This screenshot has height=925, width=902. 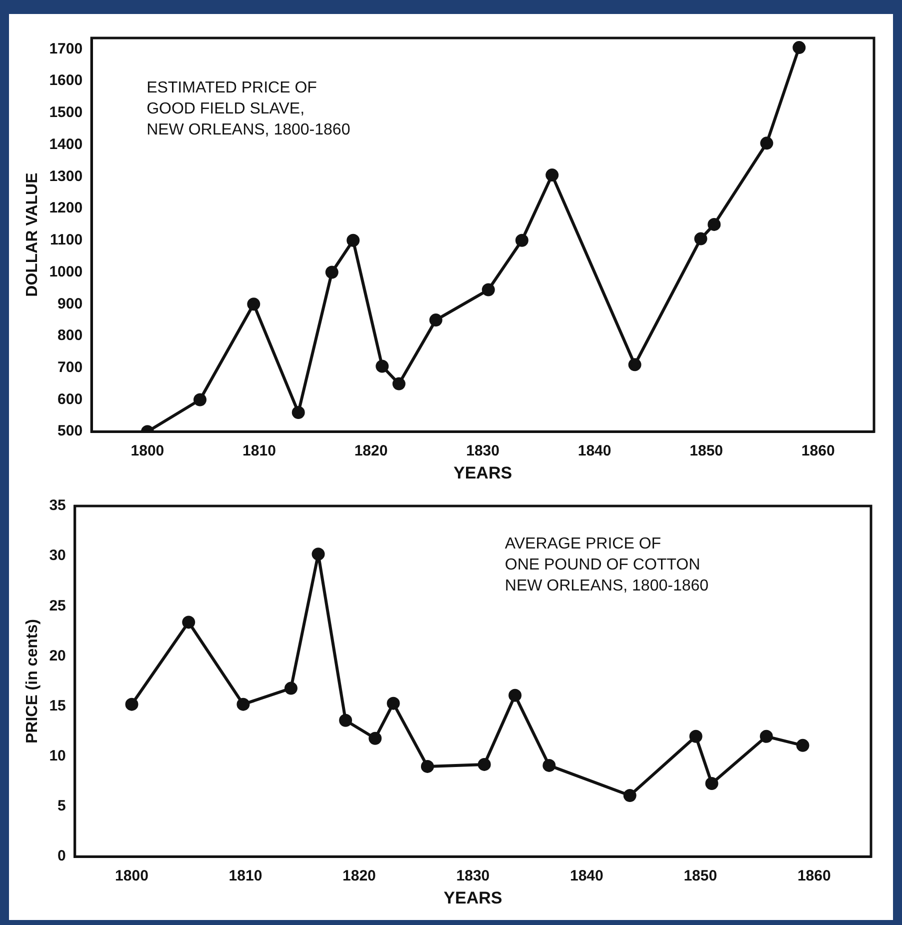 I want to click on y-tick-label: 25, so click(x=57, y=605).